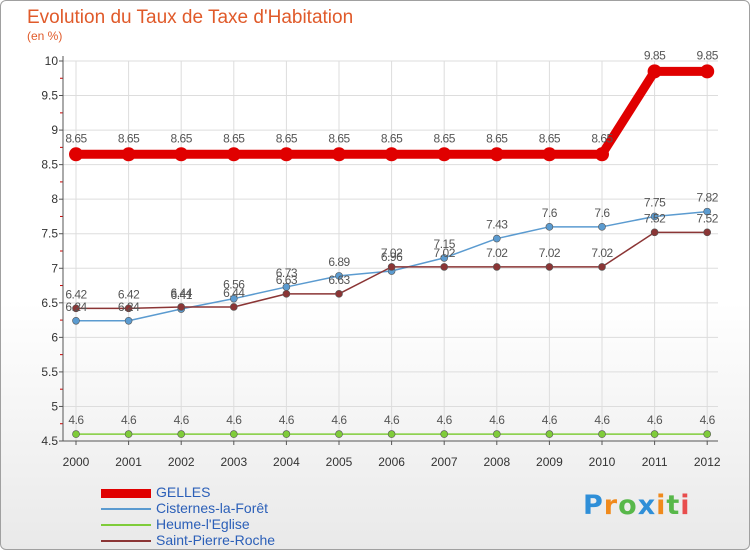  Describe the element at coordinates (49, 234) in the screenshot. I see `y-tick-label: 7.5` at that location.